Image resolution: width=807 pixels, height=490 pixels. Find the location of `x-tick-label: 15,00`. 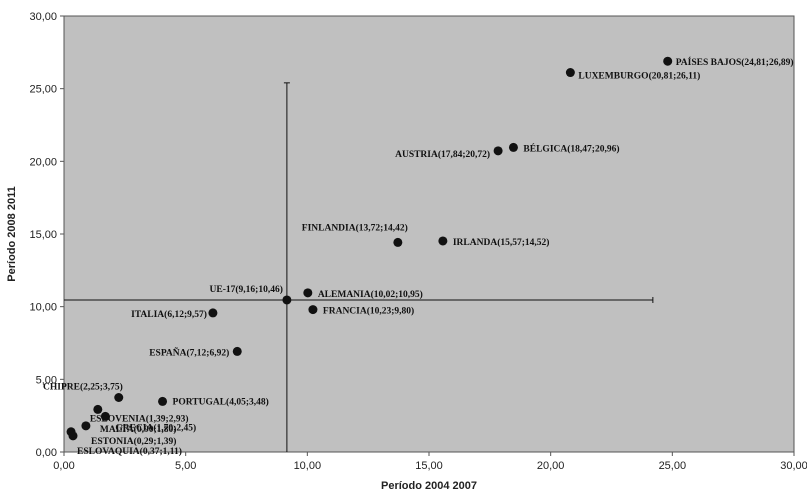

x-tick-label: 15,00 is located at coordinates (429, 466).